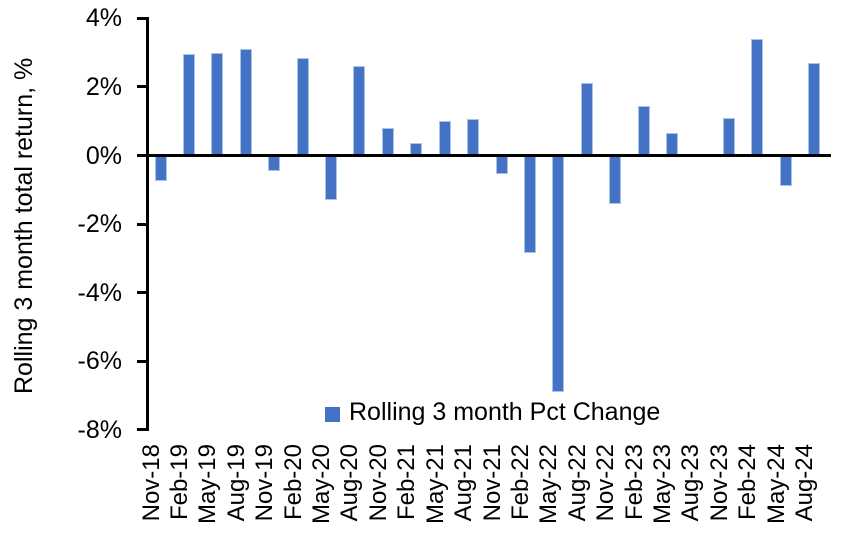  Describe the element at coordinates (776, 484) in the screenshot. I see `x-axis-label-May-24: May-24` at that location.